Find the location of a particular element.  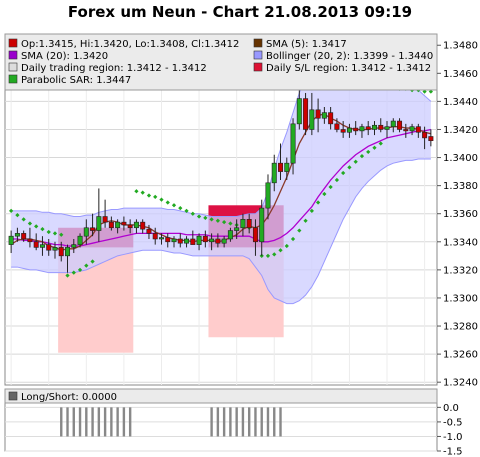

signal-legend-swatch is located at coordinates (13, 396).